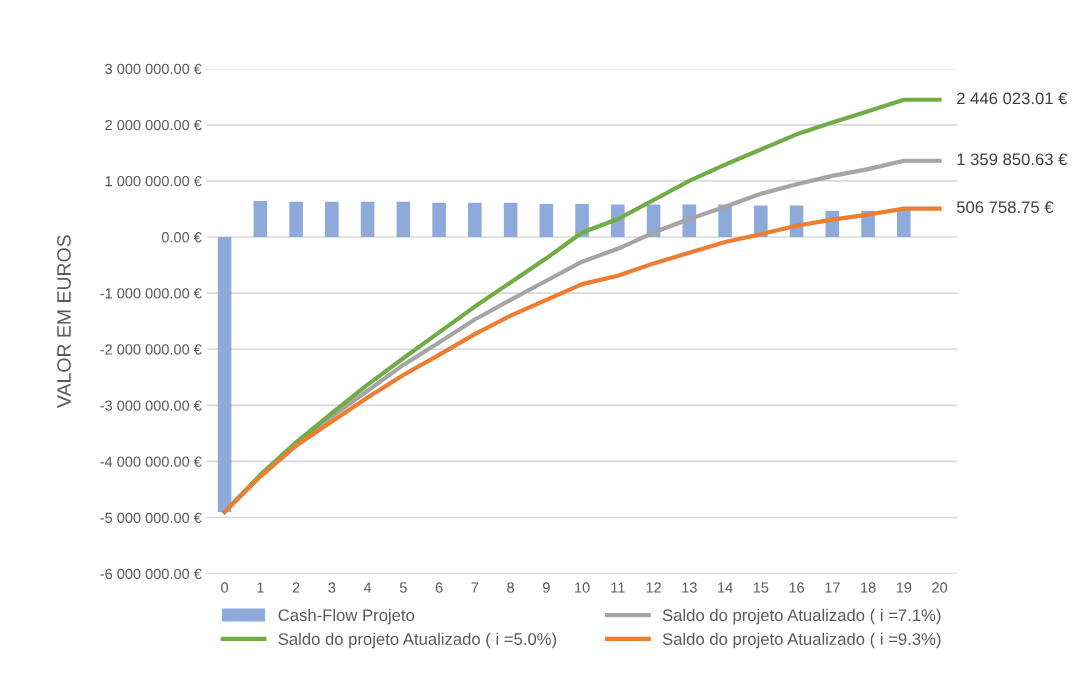 The image size is (1088, 687). Describe the element at coordinates (439, 587) in the screenshot. I see `x-tick-label: 6` at that location.